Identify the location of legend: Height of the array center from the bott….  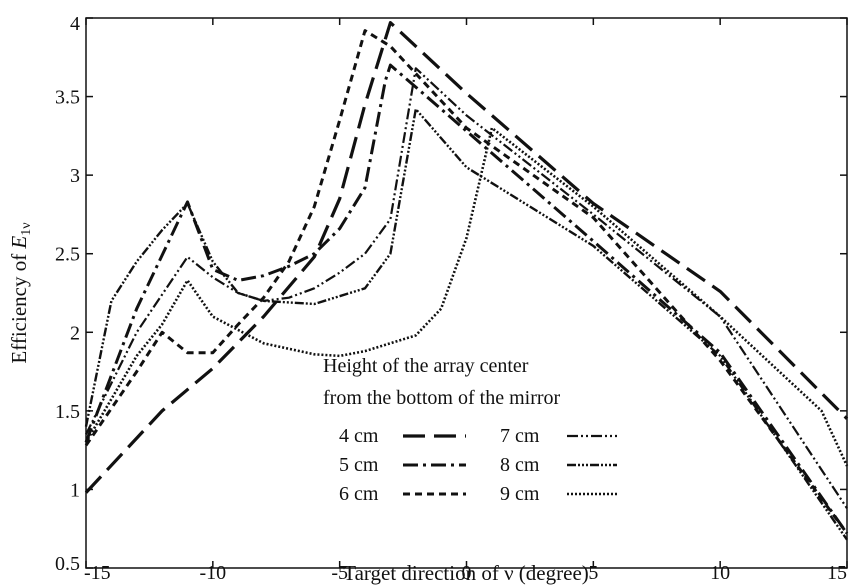
(470, 430).